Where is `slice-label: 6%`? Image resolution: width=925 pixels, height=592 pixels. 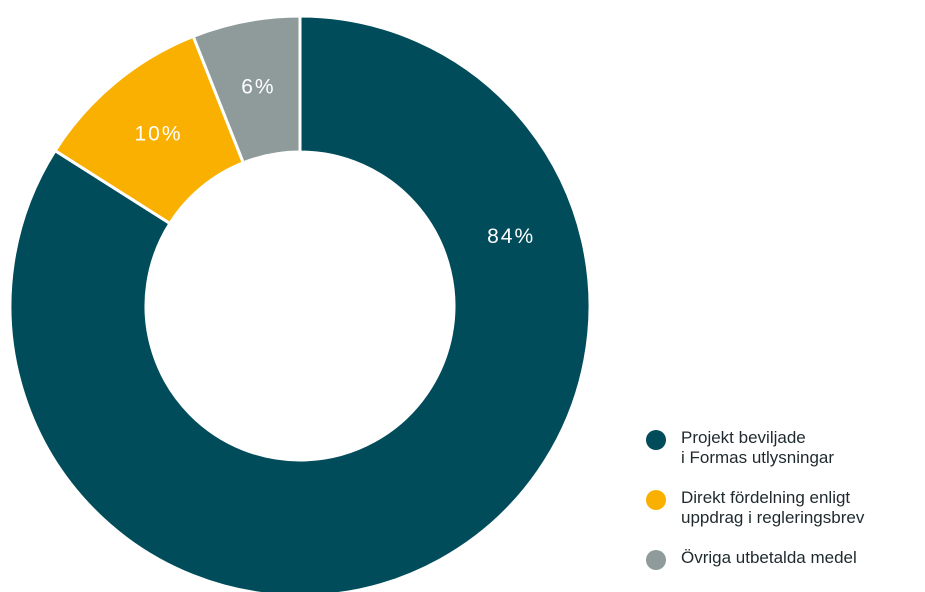
slice-label: 6% is located at coordinates (258, 86).